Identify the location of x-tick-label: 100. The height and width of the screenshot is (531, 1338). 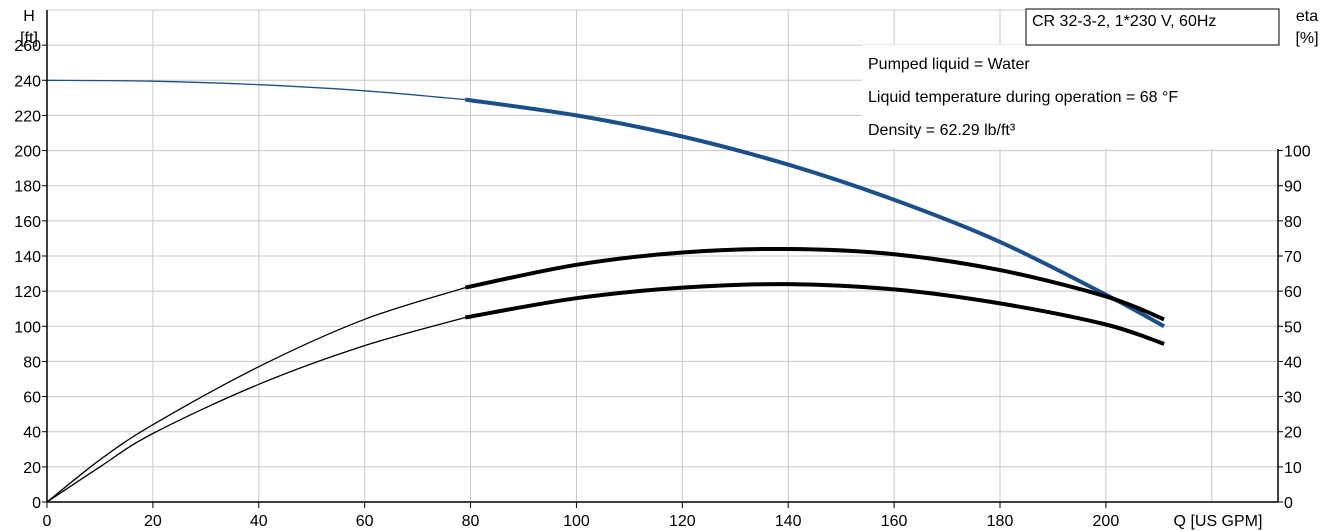
(576, 521).